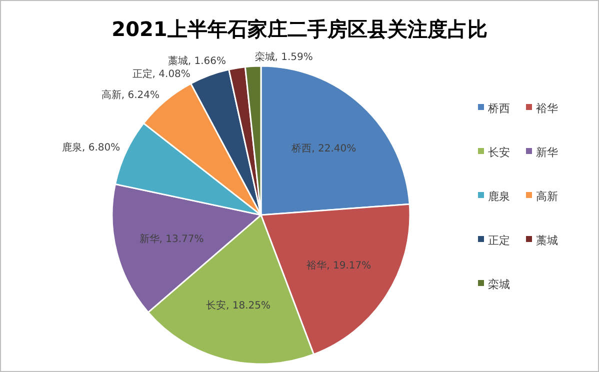  What do you see at coordinates (499, 240) in the screenshot?
I see `legend-label: 正定` at bounding box center [499, 240].